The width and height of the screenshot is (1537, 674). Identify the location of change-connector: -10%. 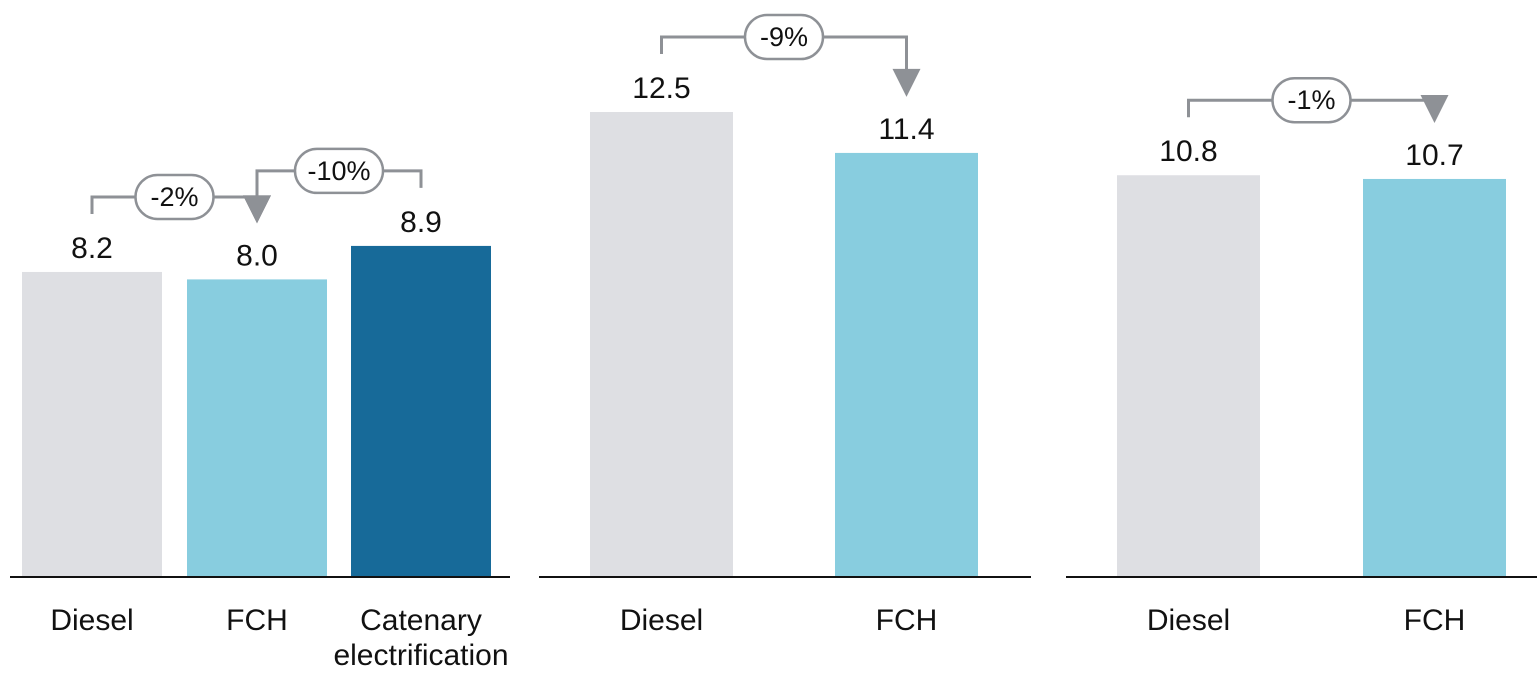
(333, 185).